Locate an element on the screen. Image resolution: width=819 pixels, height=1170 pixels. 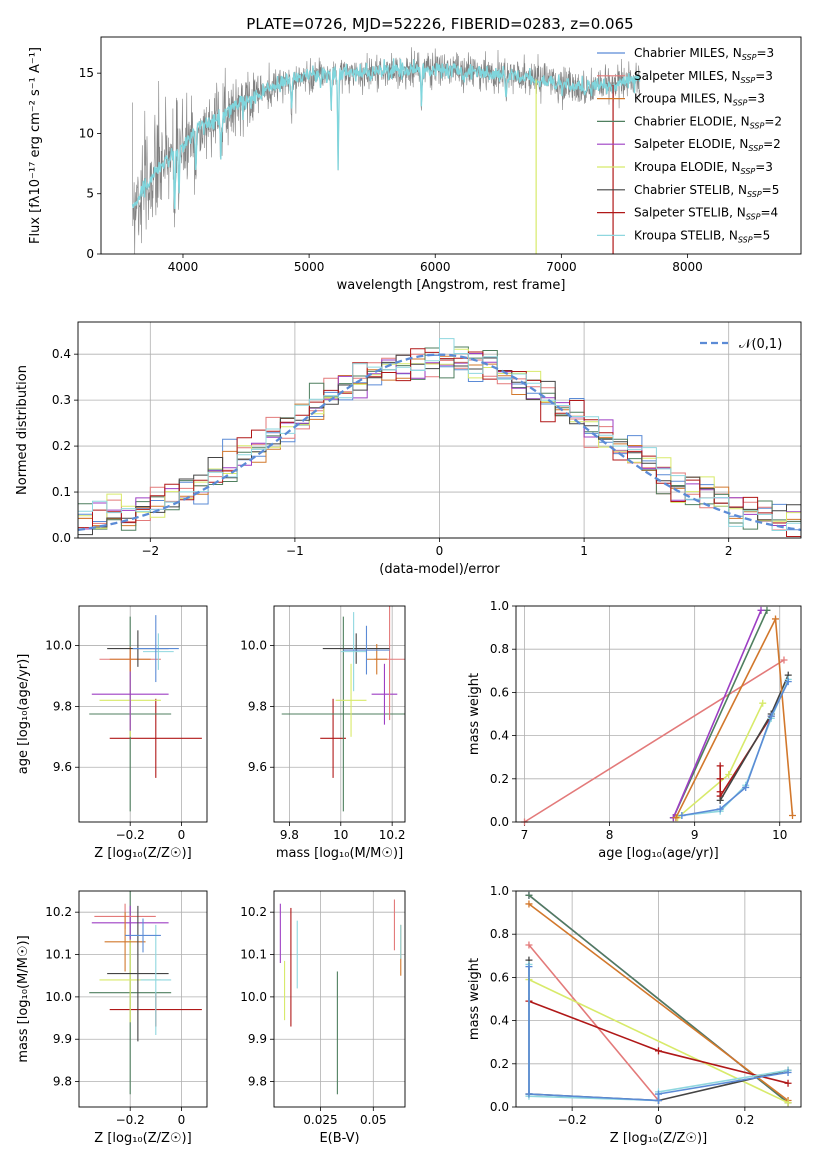
y-tick-label: 0 is located at coordinates (90, 254).